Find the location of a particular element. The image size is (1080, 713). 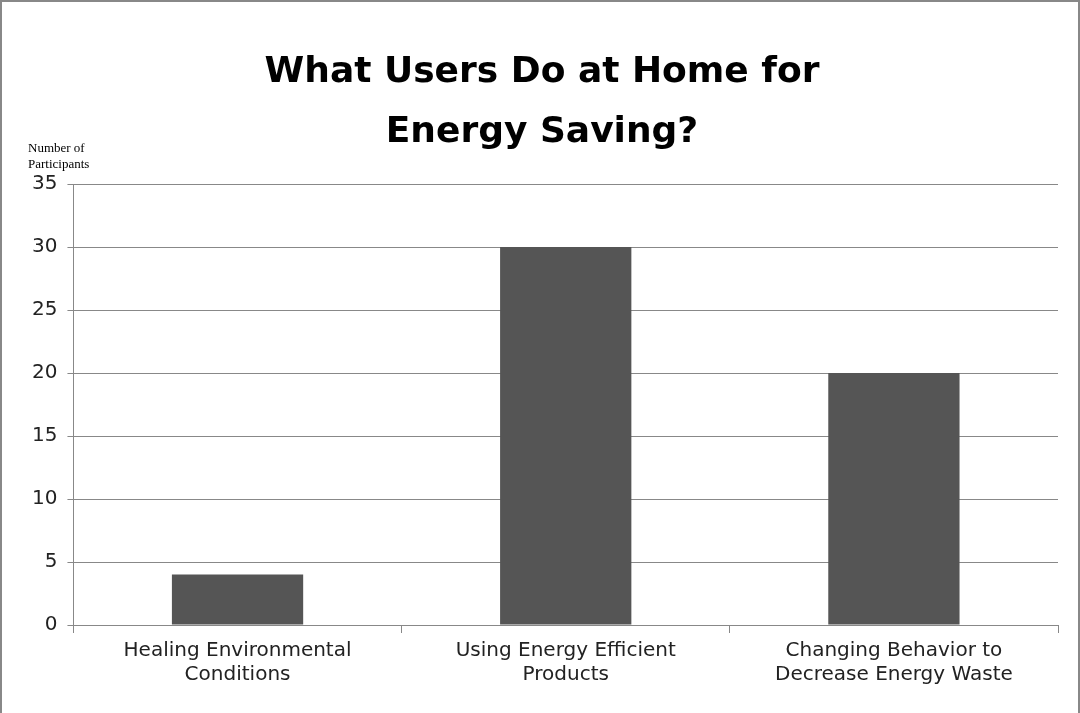

x-tick-label: Changing Behavior to Decrease Energy Waste is located at coordinates (893, 661).